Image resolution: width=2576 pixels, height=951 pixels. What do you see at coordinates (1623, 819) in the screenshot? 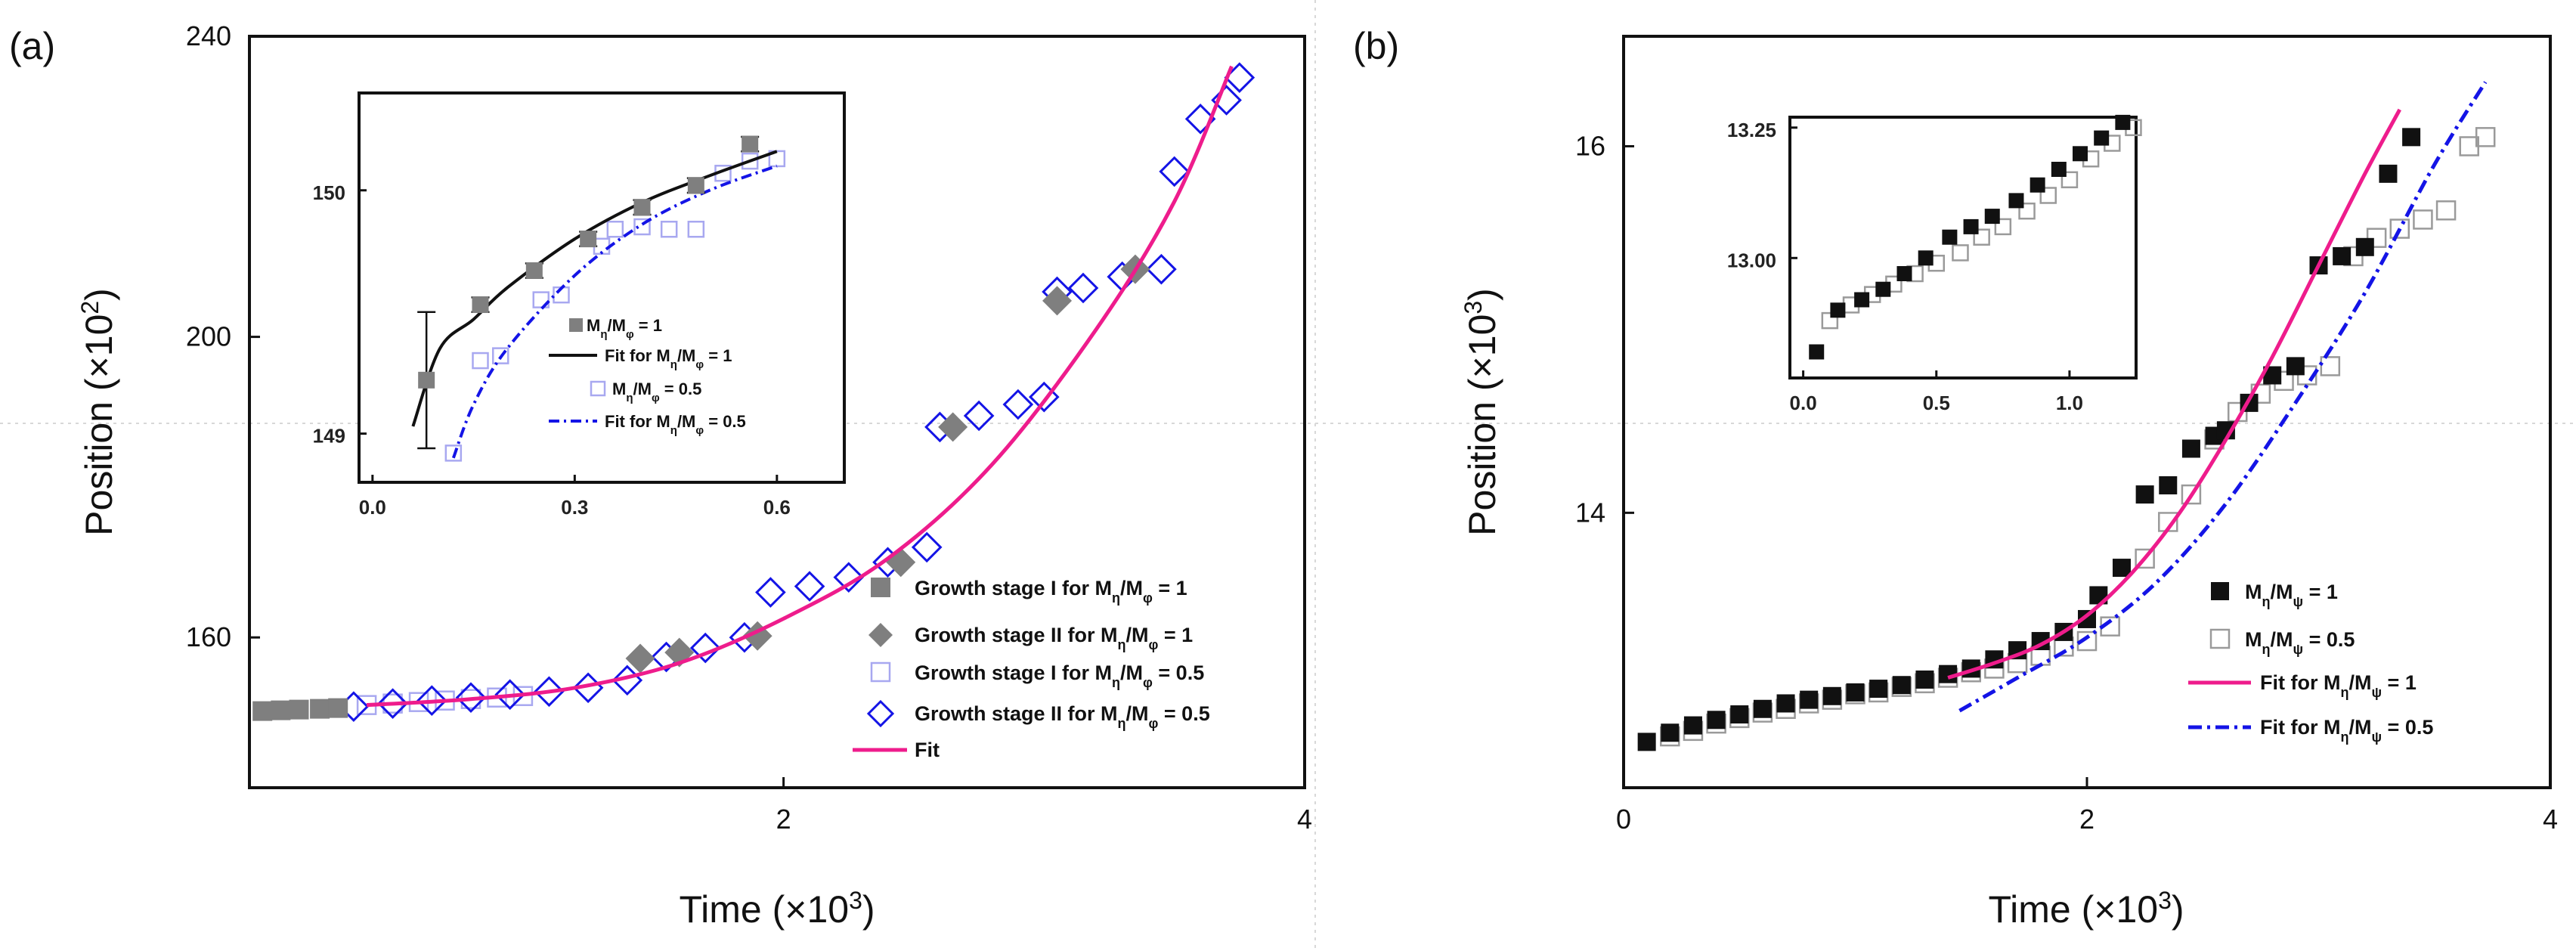
I see `b-xtick-label-1: 0` at bounding box center [1623, 819].